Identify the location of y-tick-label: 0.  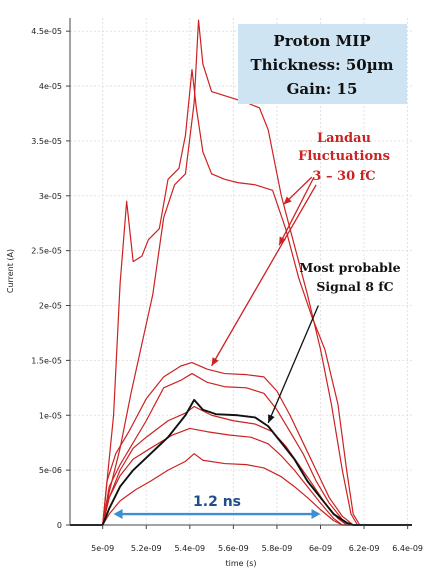
(59, 525).